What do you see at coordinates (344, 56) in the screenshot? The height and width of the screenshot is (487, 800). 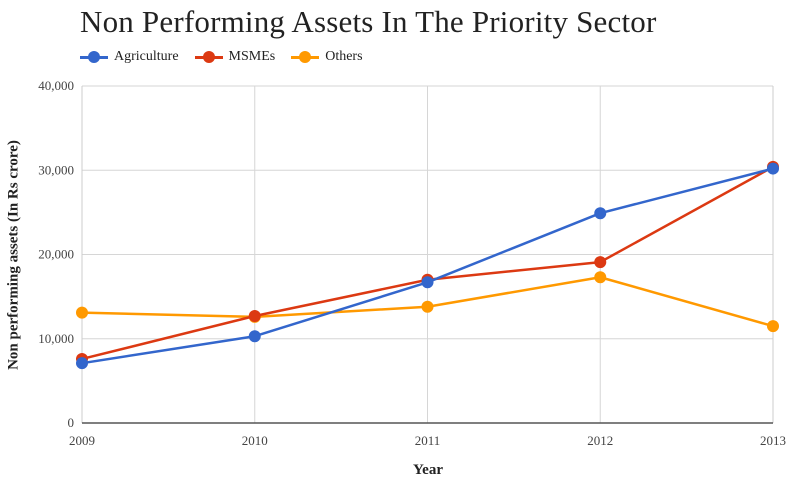 I see `legend-label-others: Others` at bounding box center [344, 56].